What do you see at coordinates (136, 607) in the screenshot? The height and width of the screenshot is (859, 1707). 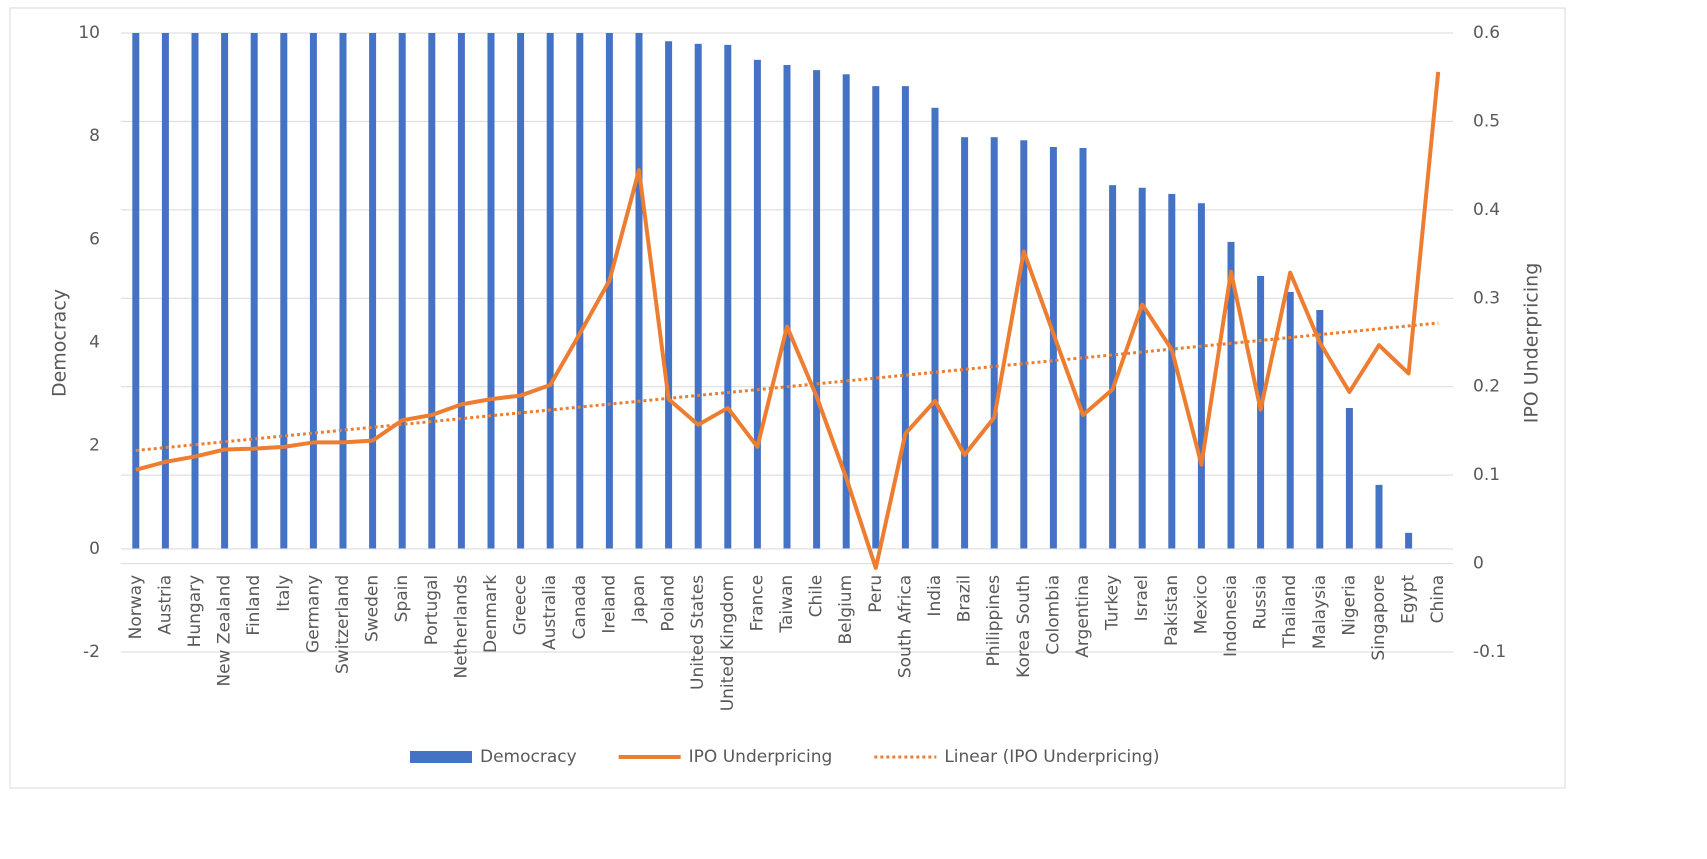 I see `x-tick-label: Norway` at bounding box center [136, 607].